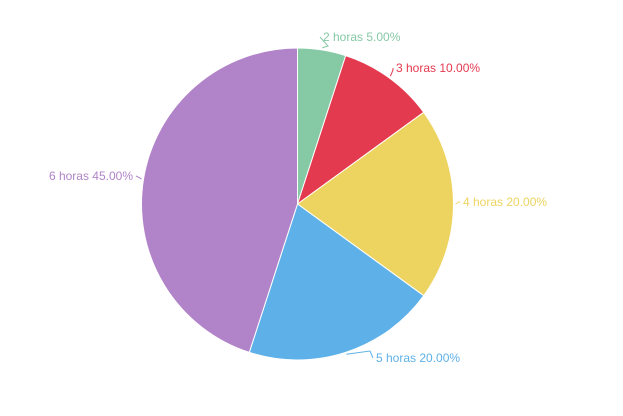 The image size is (623, 416). I want to click on pie-slice-3-horas, so click(360, 130).